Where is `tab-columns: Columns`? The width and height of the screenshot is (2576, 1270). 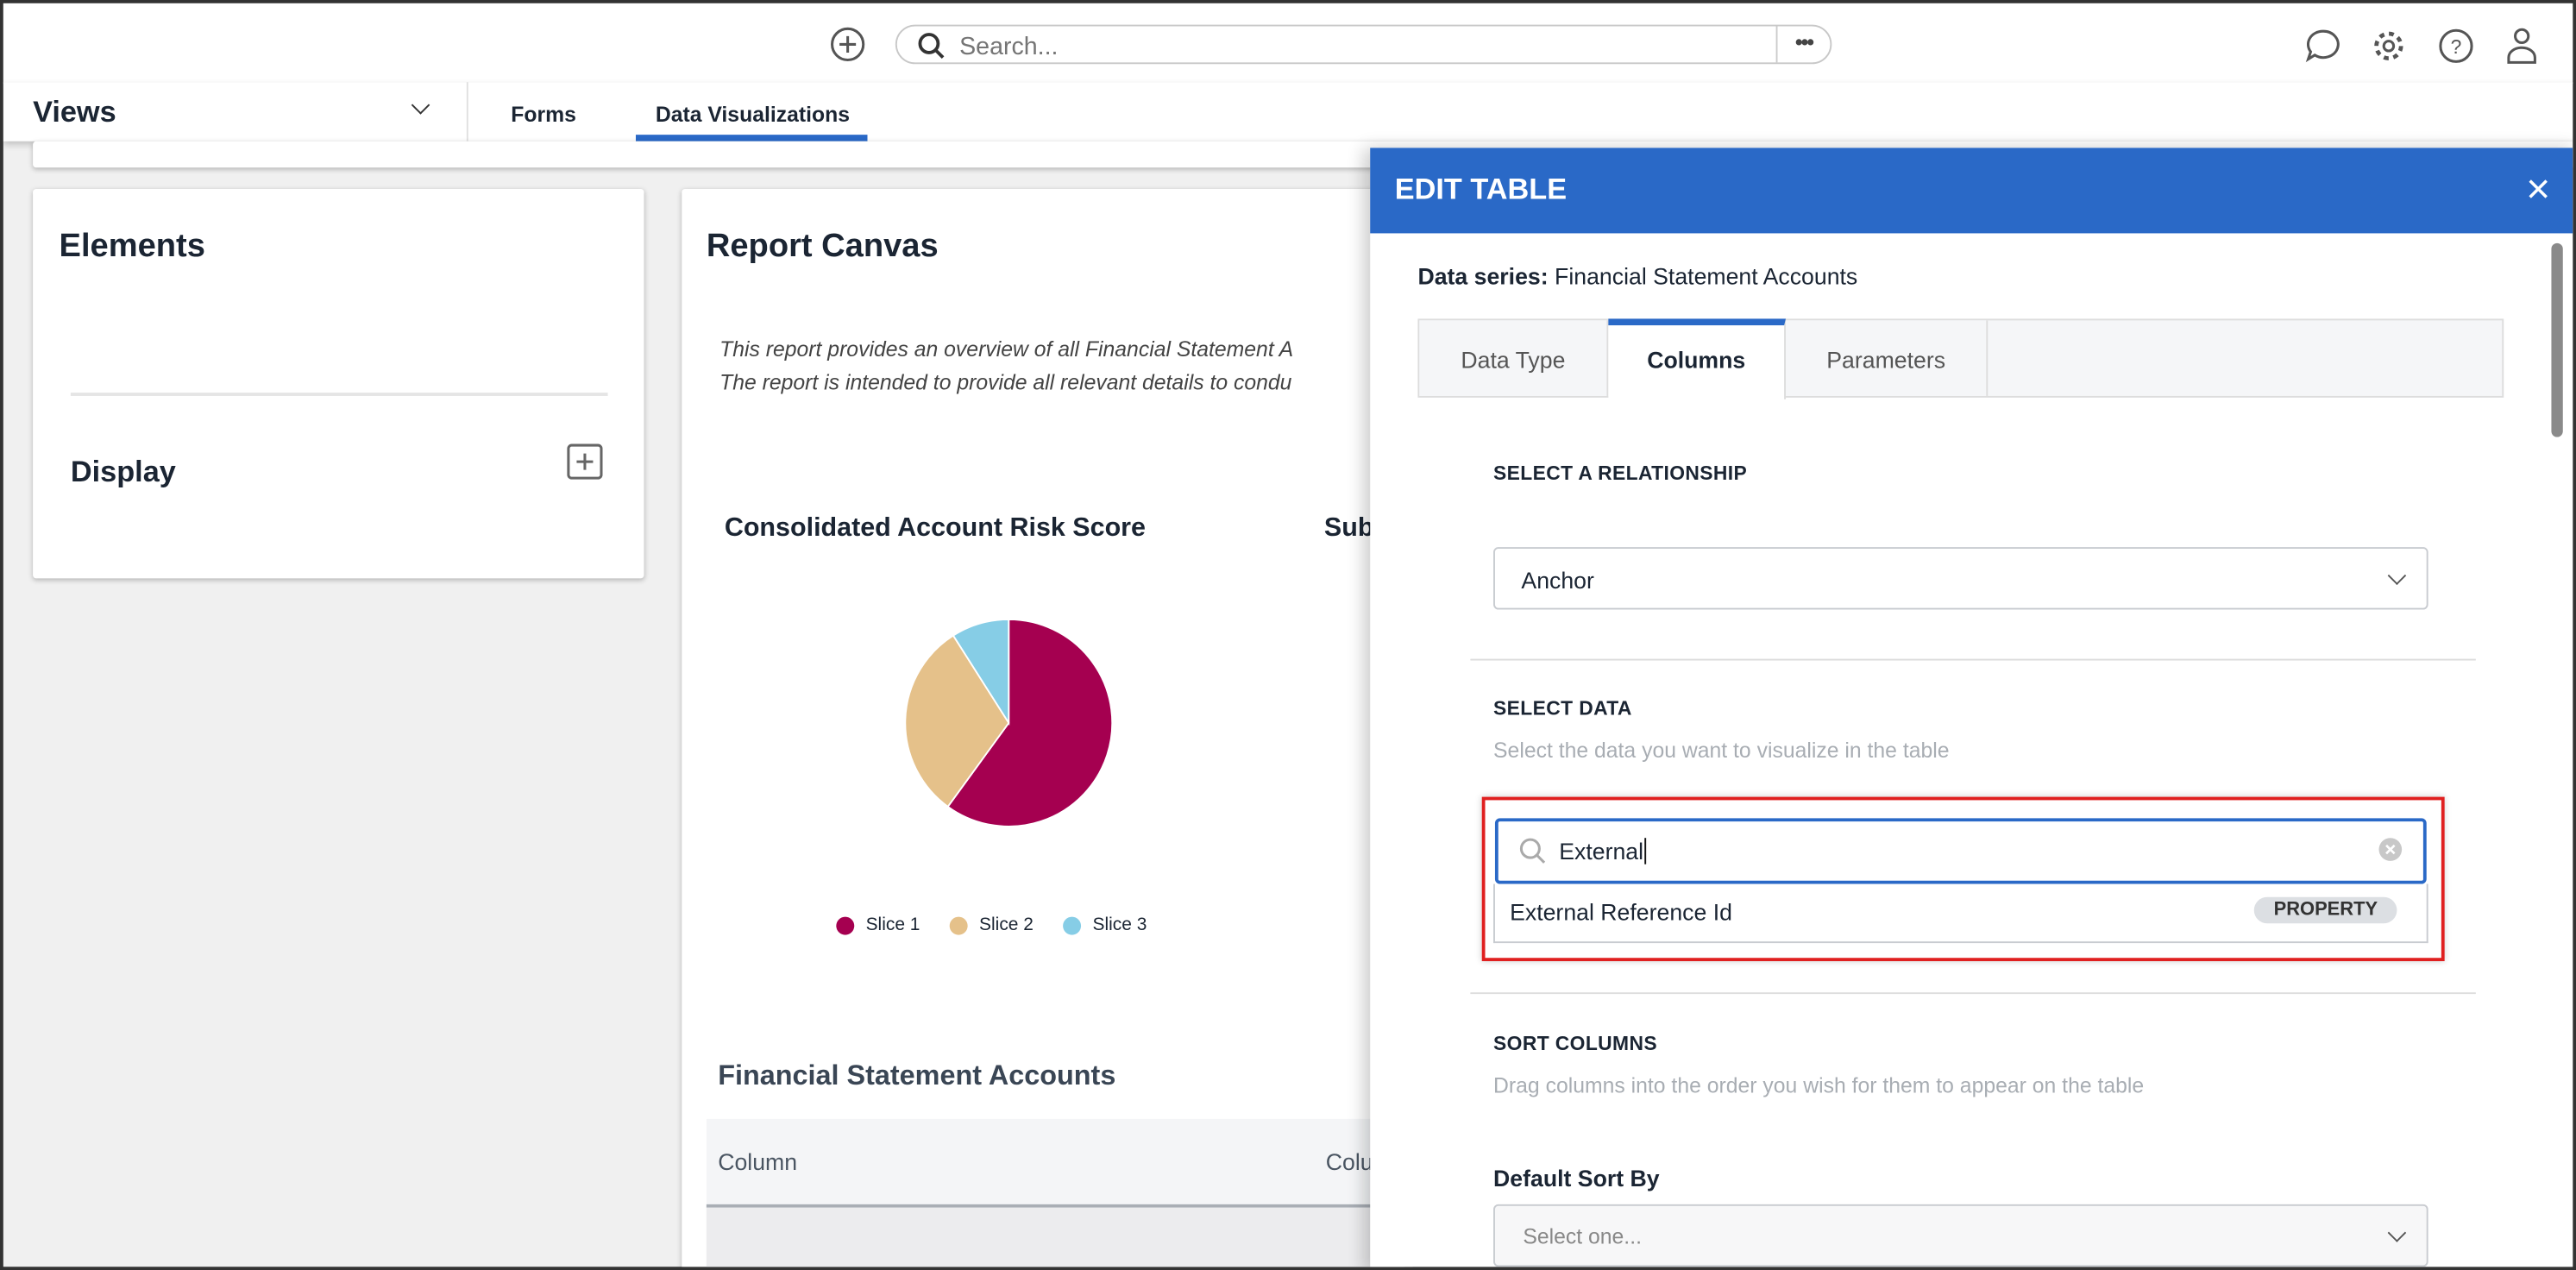 tab-columns: Columns is located at coordinates (1697, 358).